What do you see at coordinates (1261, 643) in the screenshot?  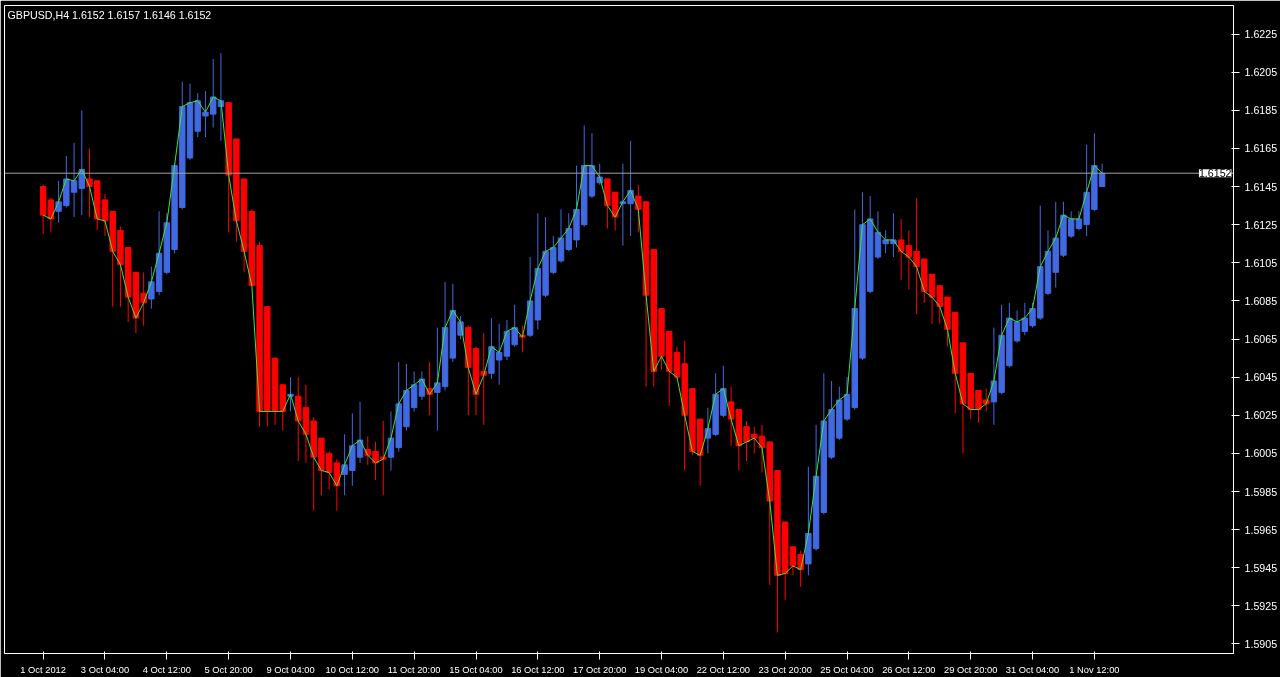 I see `y-tick-label: 1.5905` at bounding box center [1261, 643].